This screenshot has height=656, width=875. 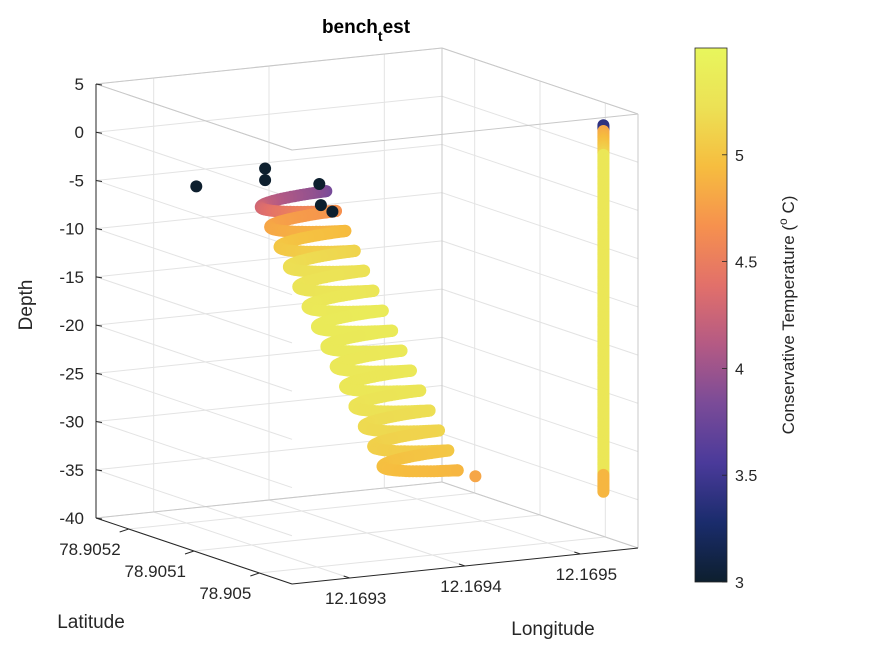 I want to click on z-tick-label: -15, so click(x=71, y=277).